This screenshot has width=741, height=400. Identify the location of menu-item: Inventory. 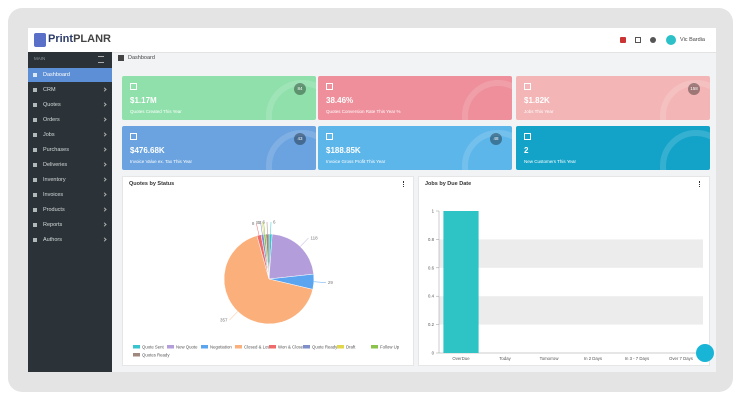
(70, 180).